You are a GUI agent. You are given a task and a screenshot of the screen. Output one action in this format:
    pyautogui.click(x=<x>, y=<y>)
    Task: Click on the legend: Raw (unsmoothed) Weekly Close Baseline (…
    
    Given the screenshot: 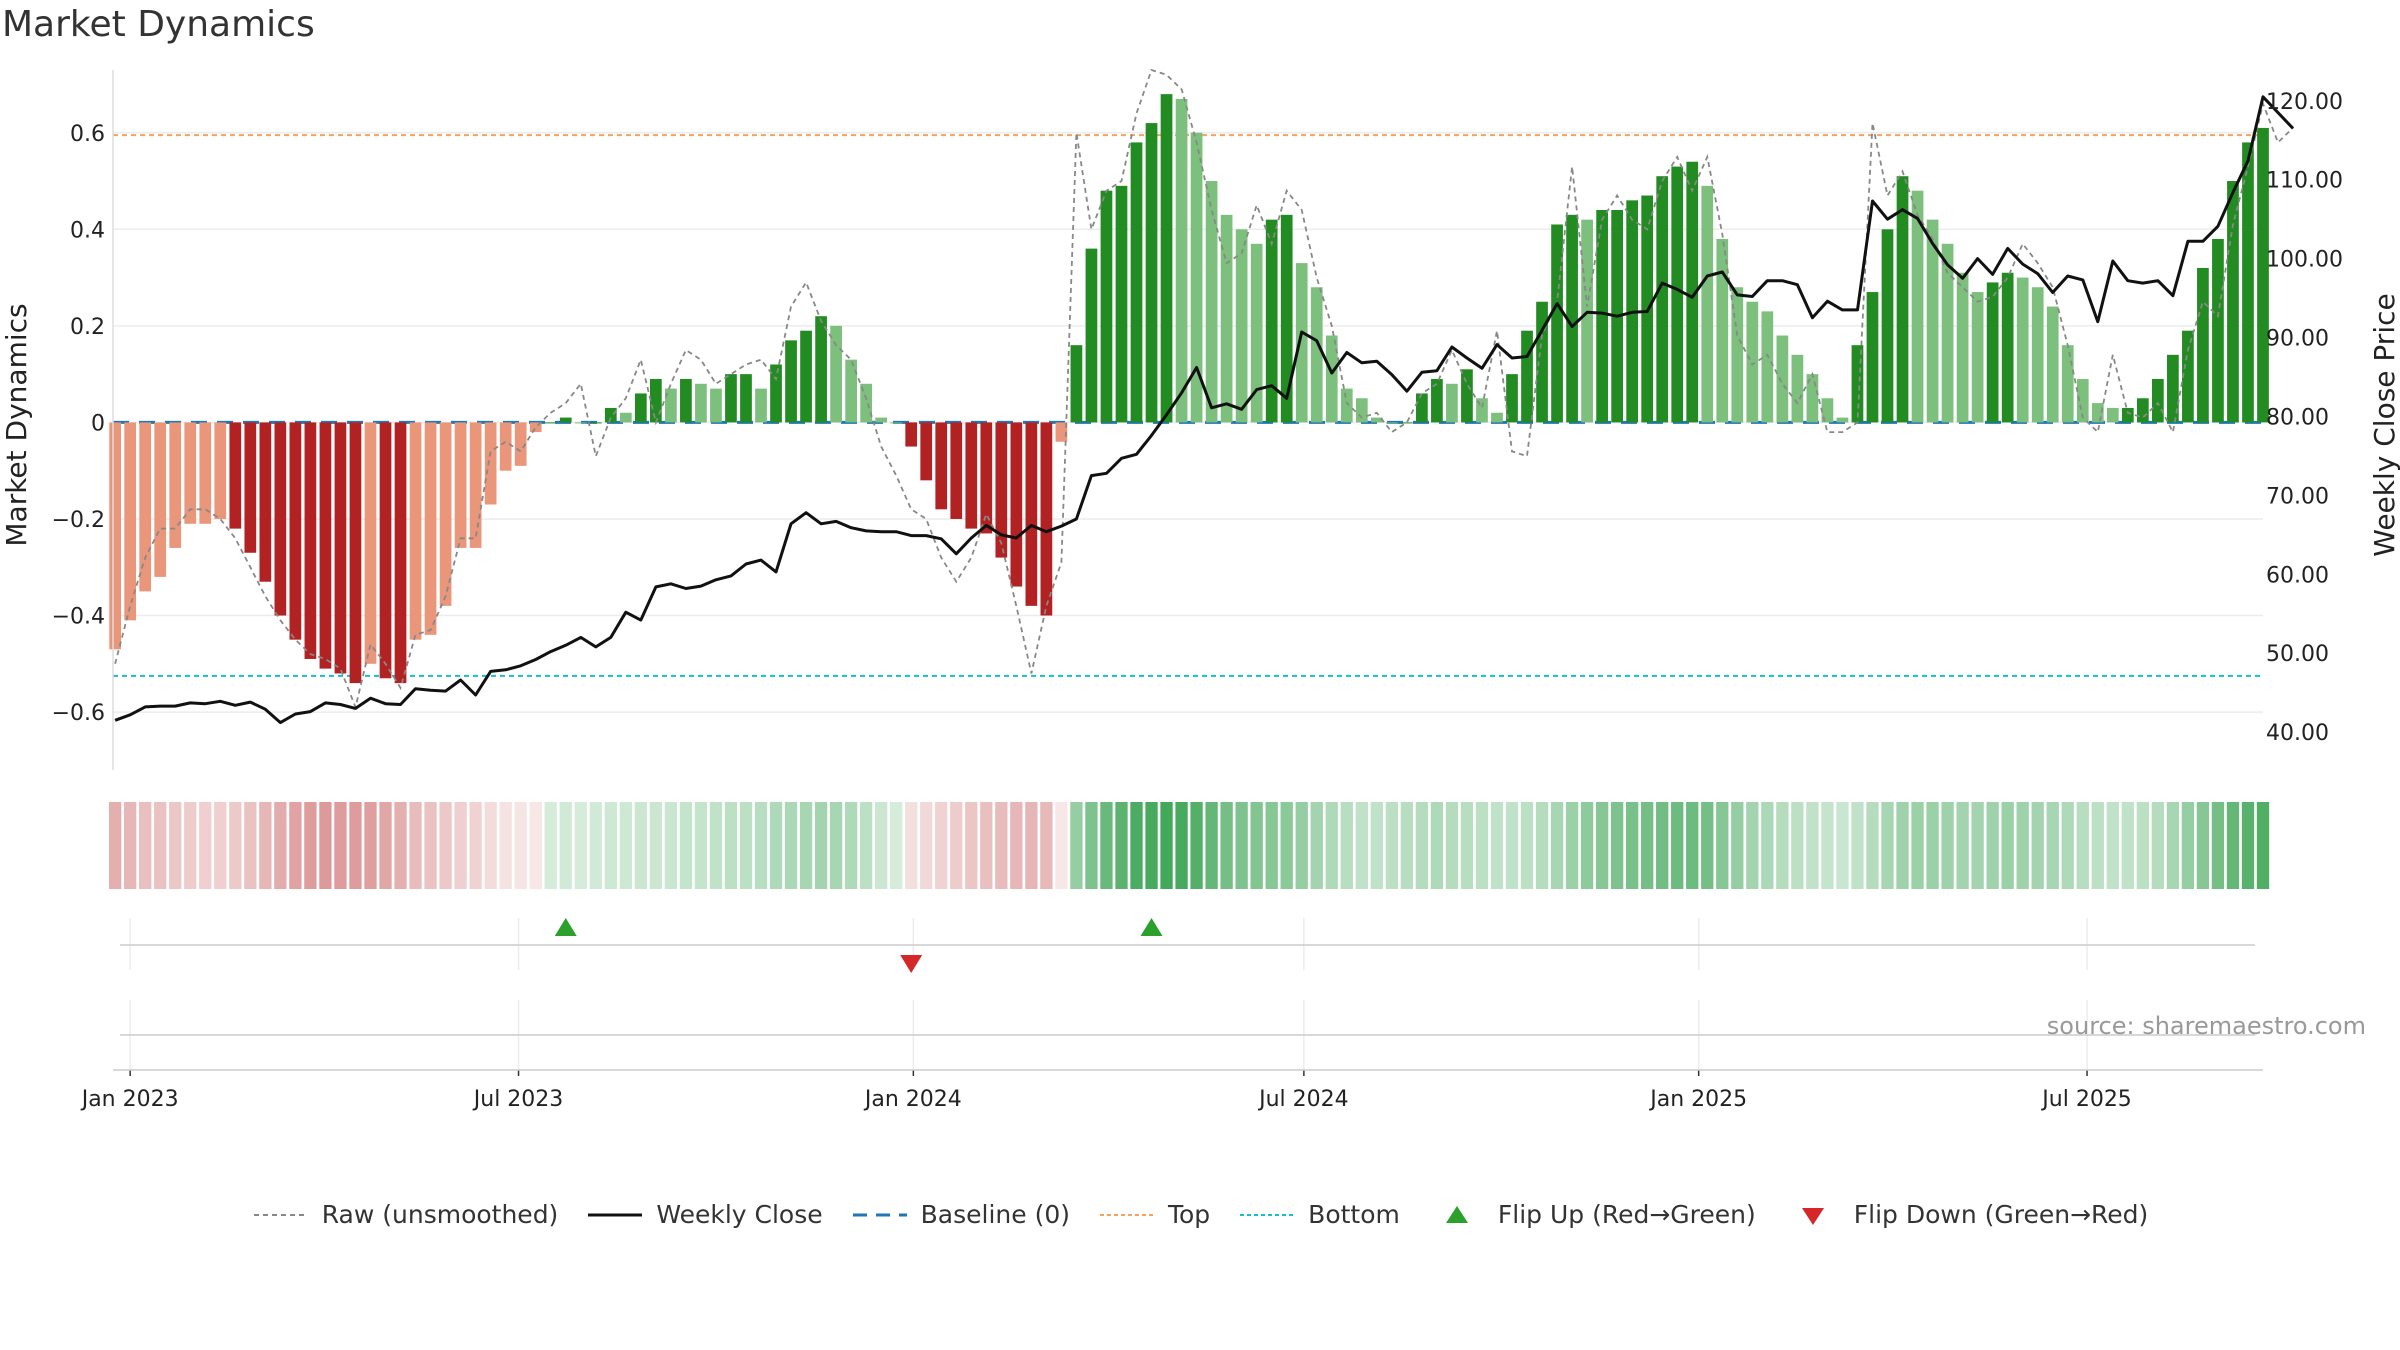 What is the action you would take?
    pyautogui.click(x=1200, y=1214)
    